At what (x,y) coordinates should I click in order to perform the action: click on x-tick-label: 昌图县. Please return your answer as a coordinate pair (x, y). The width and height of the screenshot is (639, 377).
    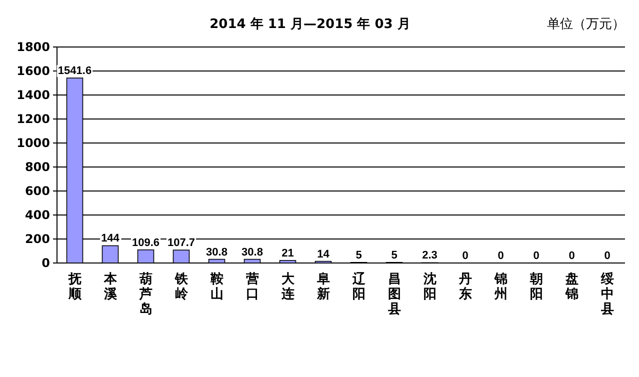
    Looking at the image, I should click on (393, 294).